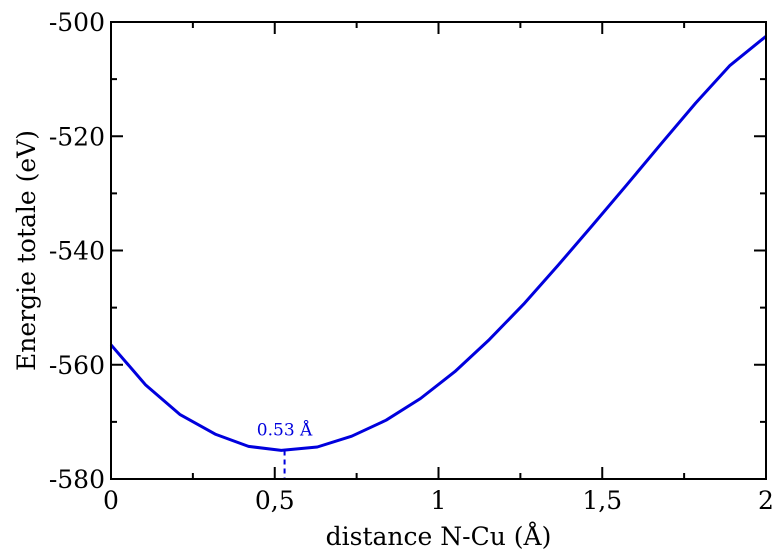 The image size is (773, 553). Describe the element at coordinates (765, 500) in the screenshot. I see `x-tick-label: 2` at that location.